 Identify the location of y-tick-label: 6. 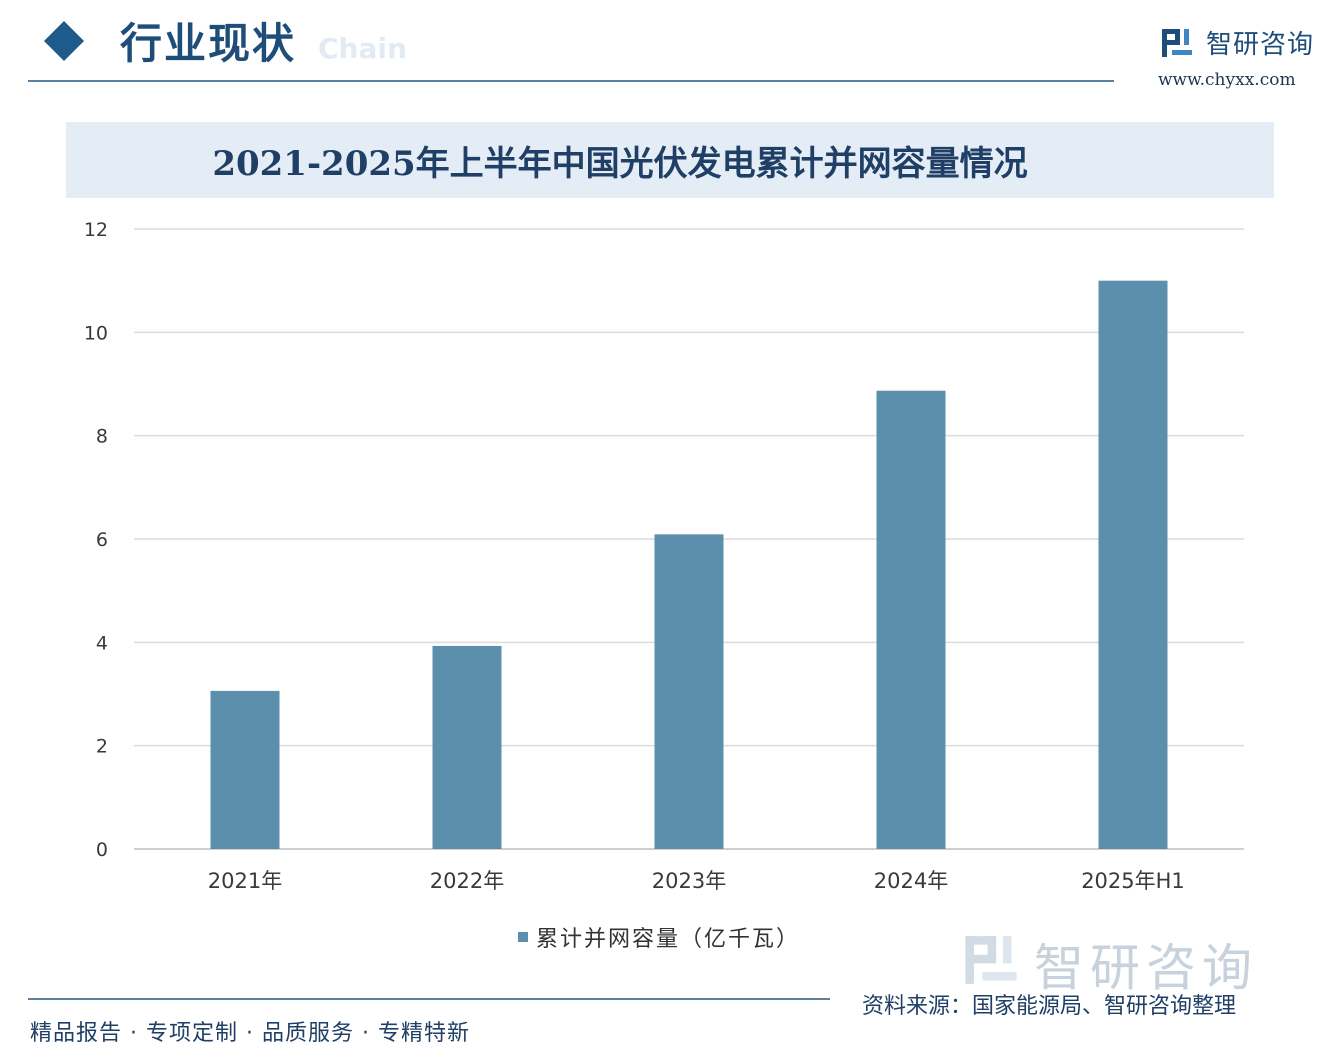
(102, 540).